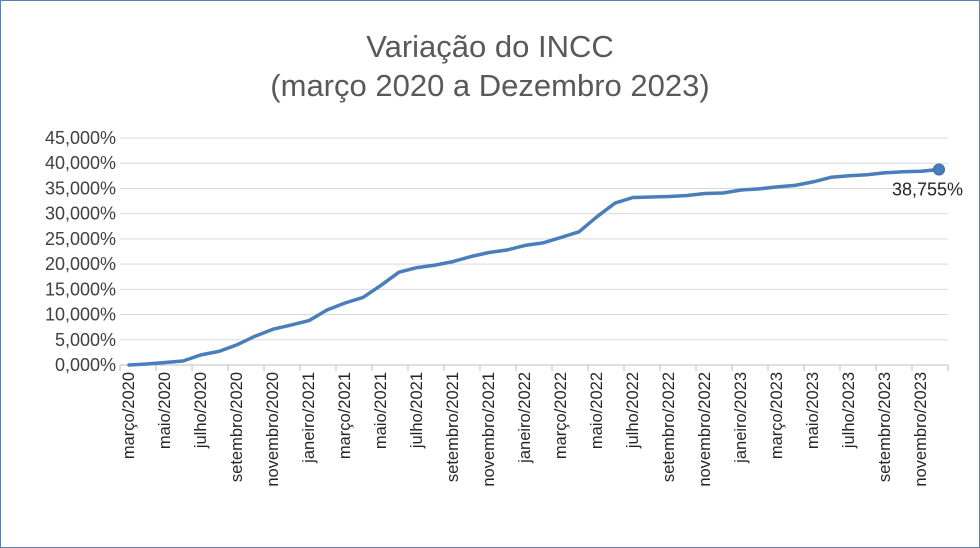 The image size is (980, 548). I want to click on x-tick-label: novembro/2022, so click(705, 429).